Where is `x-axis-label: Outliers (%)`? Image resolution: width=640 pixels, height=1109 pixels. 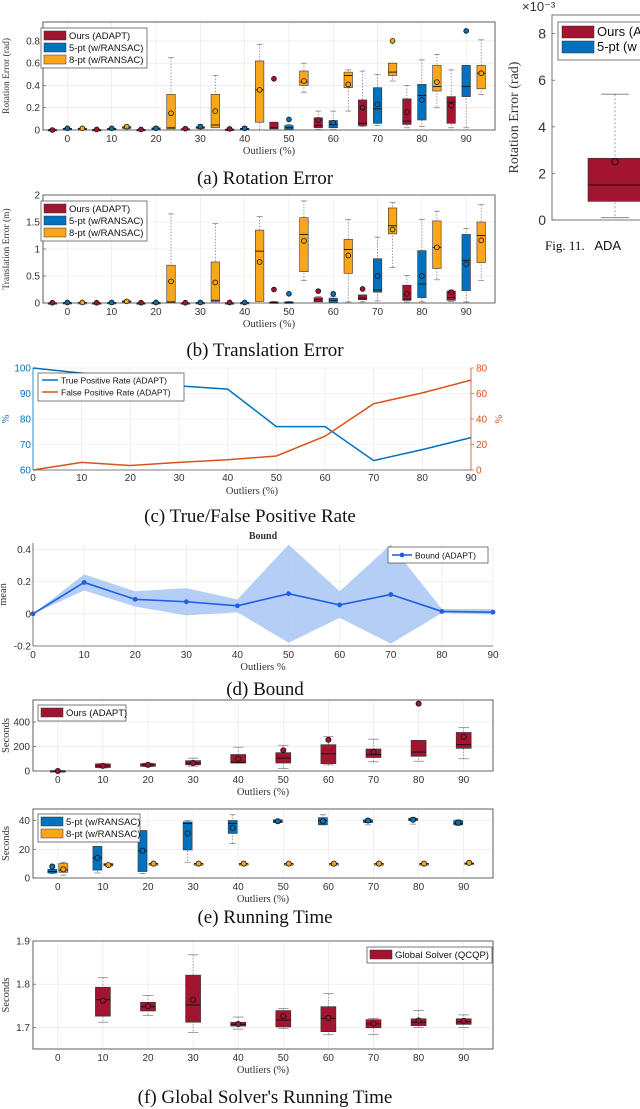 x-axis-label: Outliers (%) is located at coordinates (263, 899).